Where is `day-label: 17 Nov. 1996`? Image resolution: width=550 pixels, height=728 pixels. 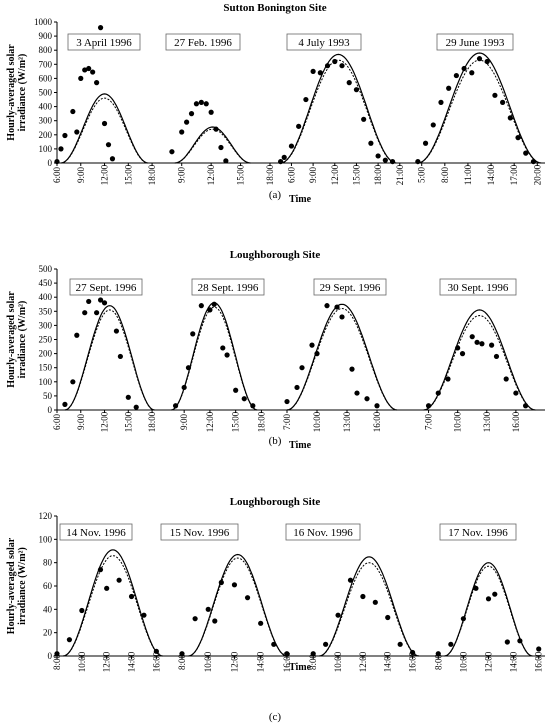 day-label: 17 Nov. 1996 is located at coordinates (478, 533).